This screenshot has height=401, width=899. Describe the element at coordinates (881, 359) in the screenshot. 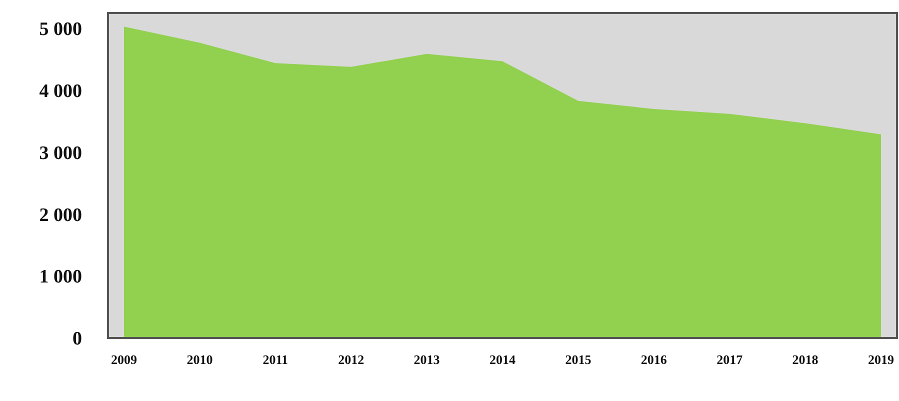

I see `x-tick-label: 2019` at that location.